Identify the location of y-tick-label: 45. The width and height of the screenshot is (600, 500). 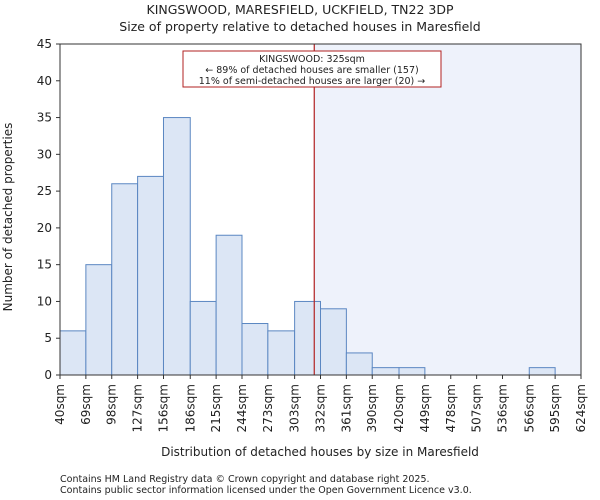
(44, 44).